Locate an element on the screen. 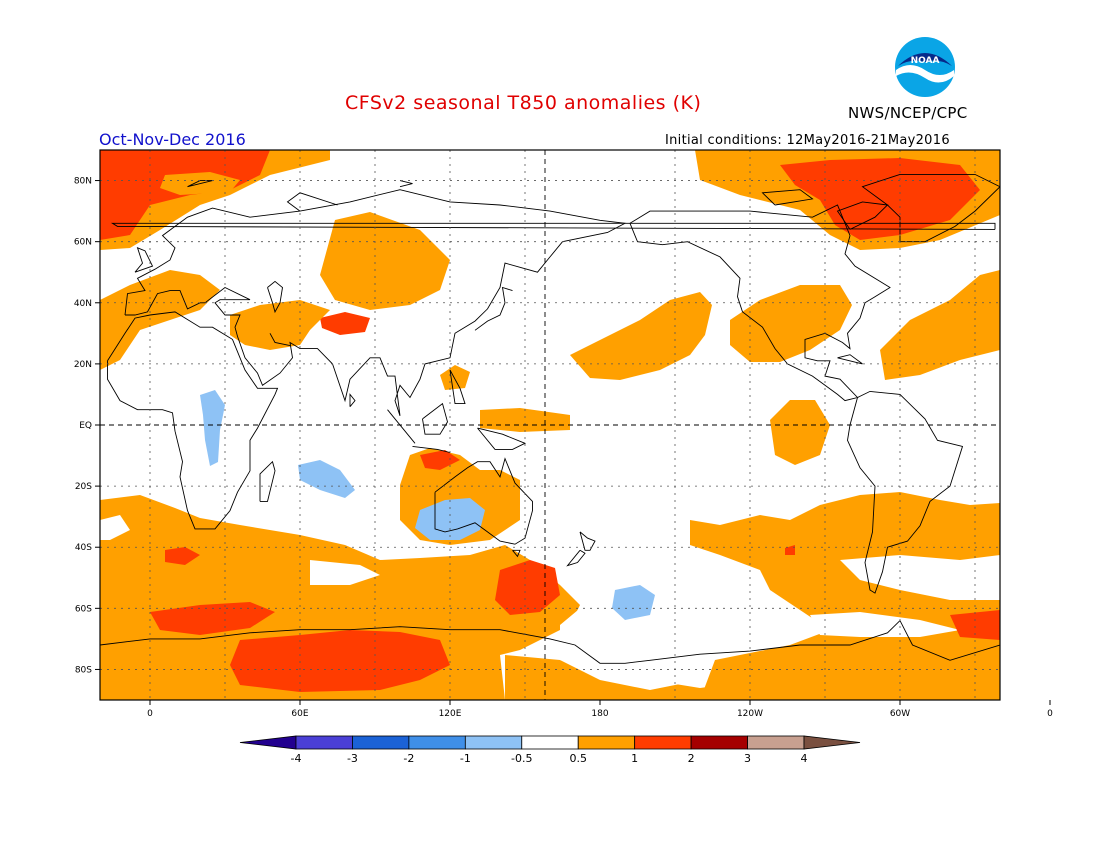 The width and height of the screenshot is (1100, 850). lat-tick-label: EQ is located at coordinates (85, 426).